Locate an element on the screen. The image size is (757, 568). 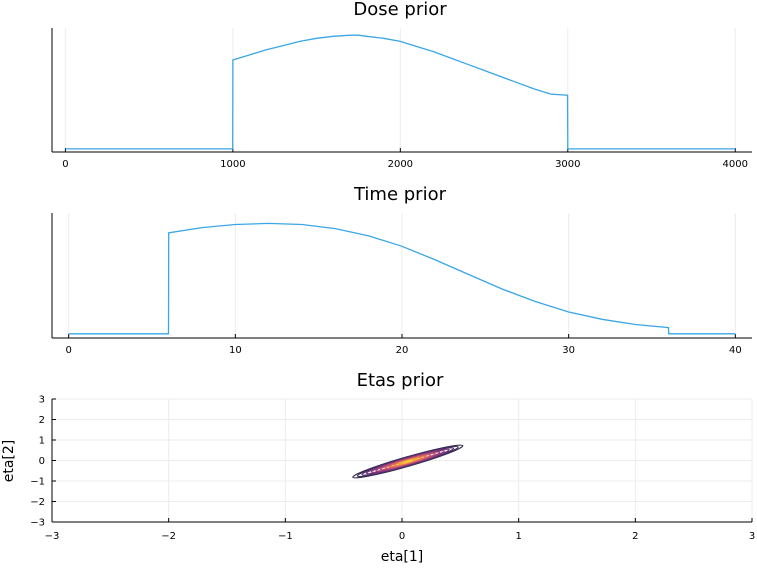
etas-prior-title: Etas prior is located at coordinates (400, 380).